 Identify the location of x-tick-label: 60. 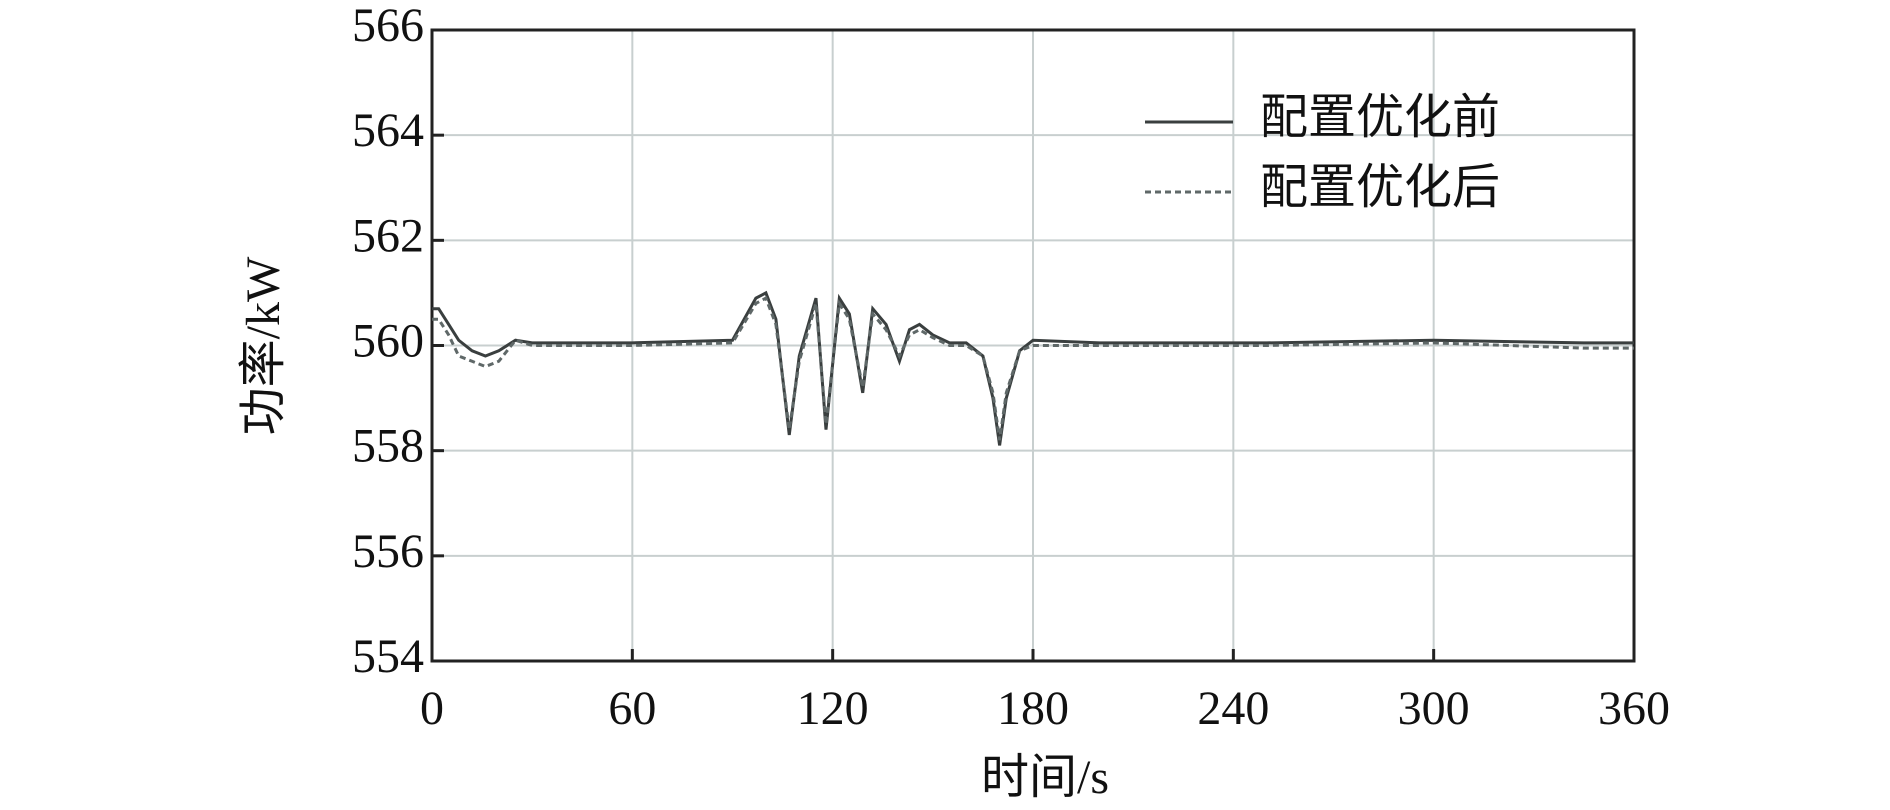
(632, 708).